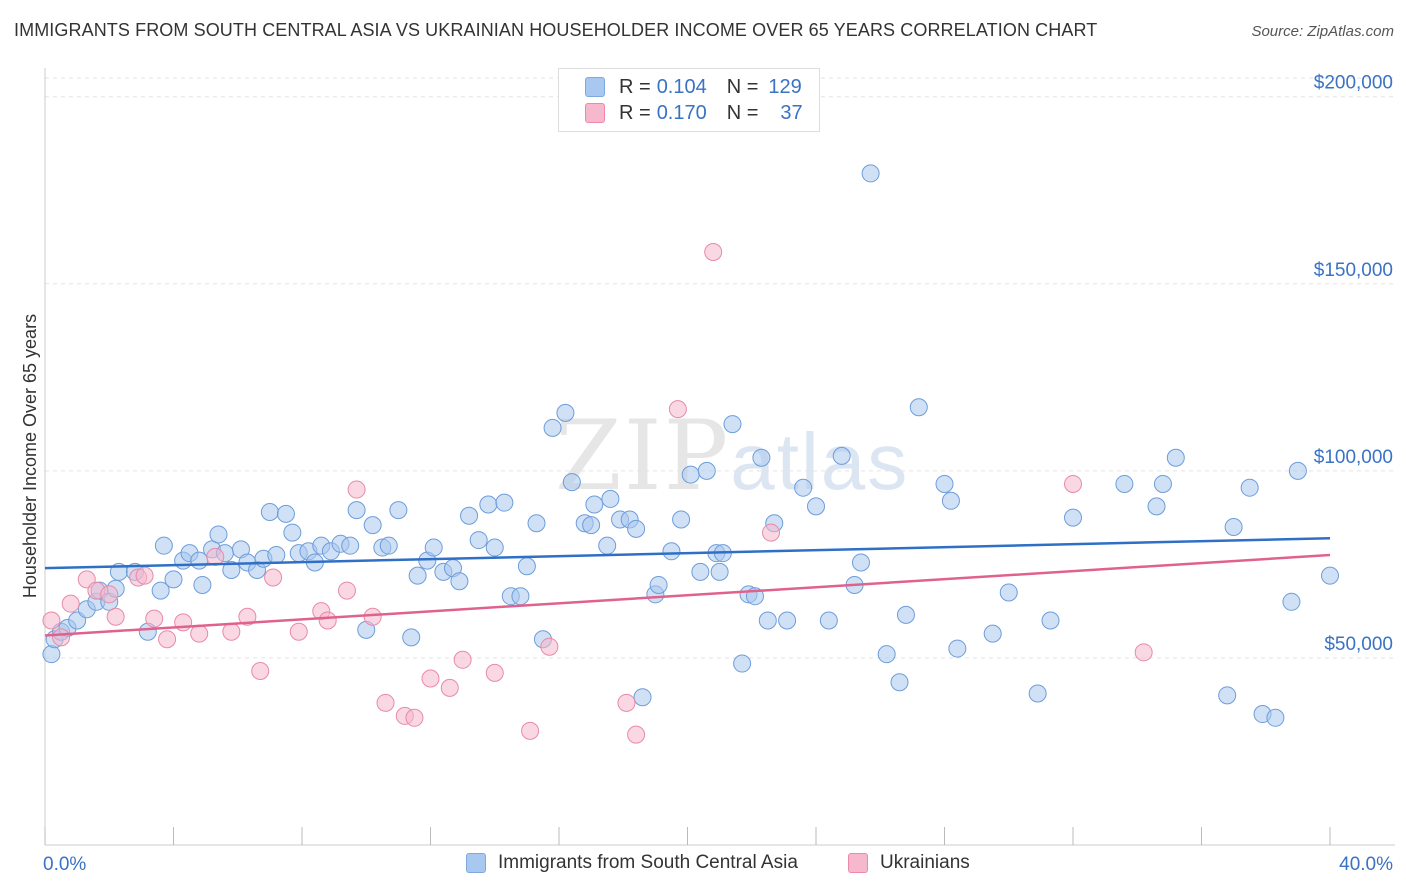 Image resolution: width=1406 pixels, height=892 pixels. Describe the element at coordinates (632, 863) in the screenshot. I see `bottom-legend-item-blue: Immigrants from South Central Asia` at that location.